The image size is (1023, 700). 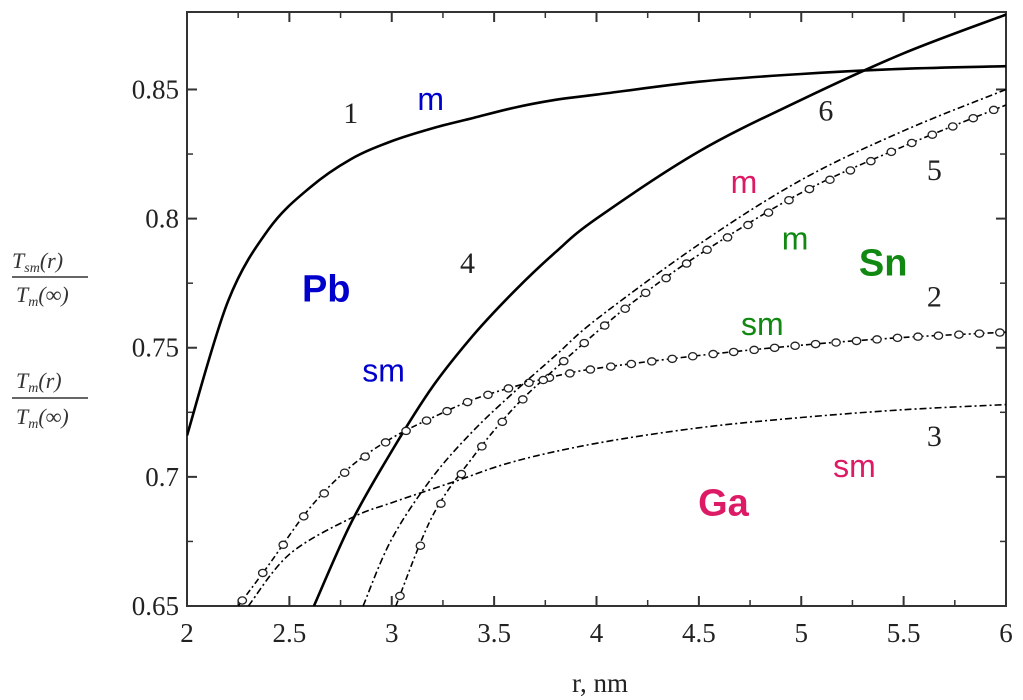 What do you see at coordinates (187, 633) in the screenshot?
I see `x-tick-label: 2` at bounding box center [187, 633].